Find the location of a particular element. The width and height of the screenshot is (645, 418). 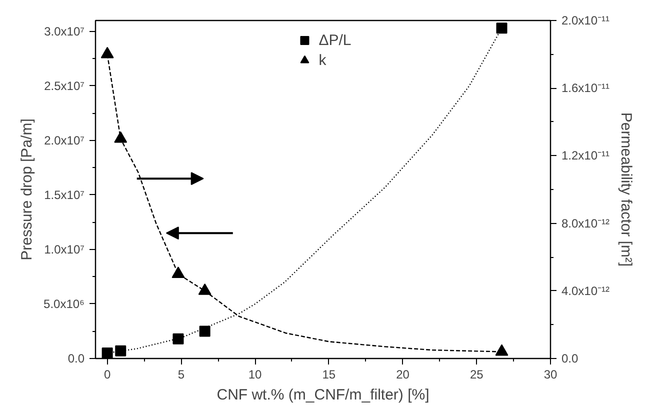

x-tick-label: 0 is located at coordinates (107, 375).